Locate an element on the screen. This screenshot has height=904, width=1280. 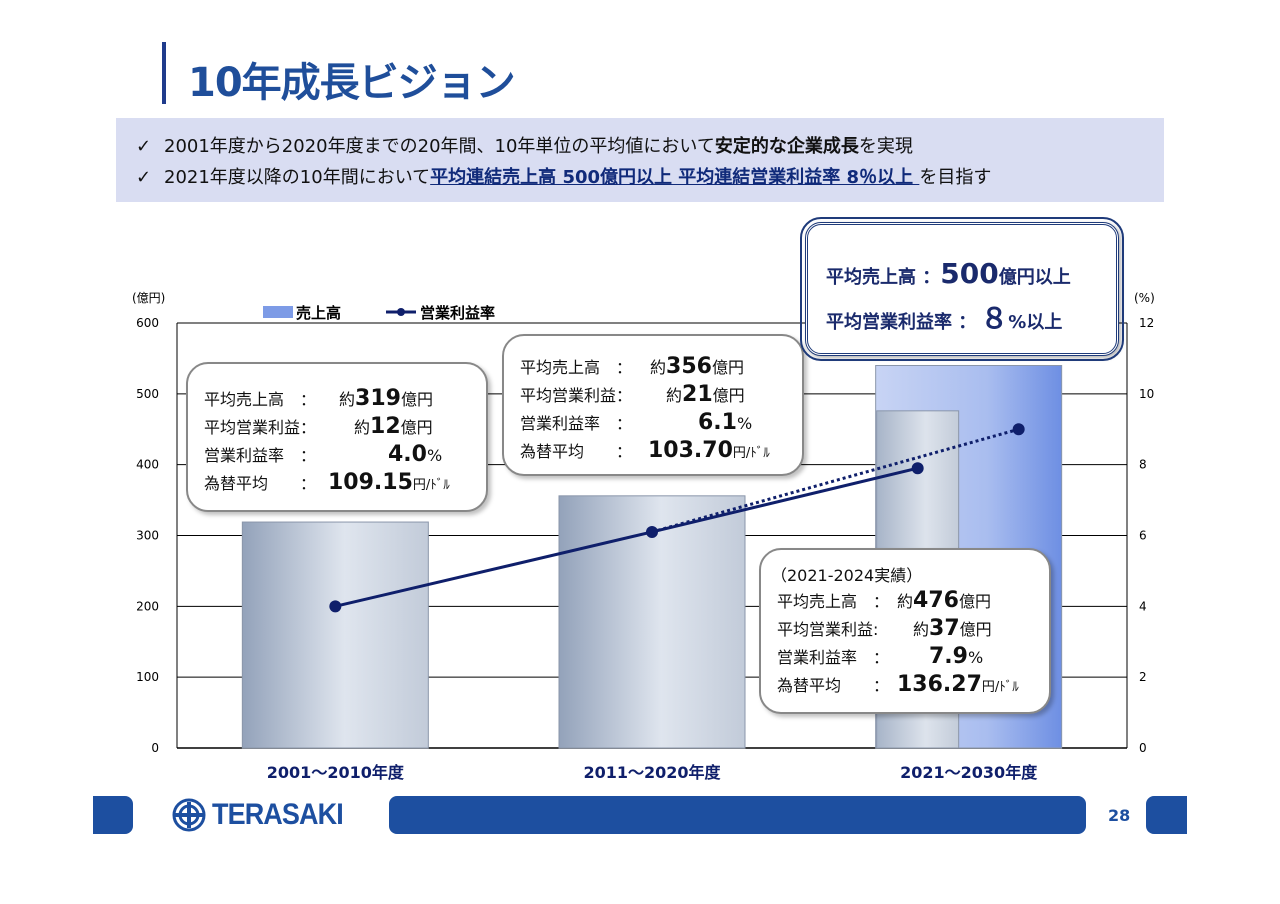
category-label: 2011〜2020年度 is located at coordinates (652, 772).